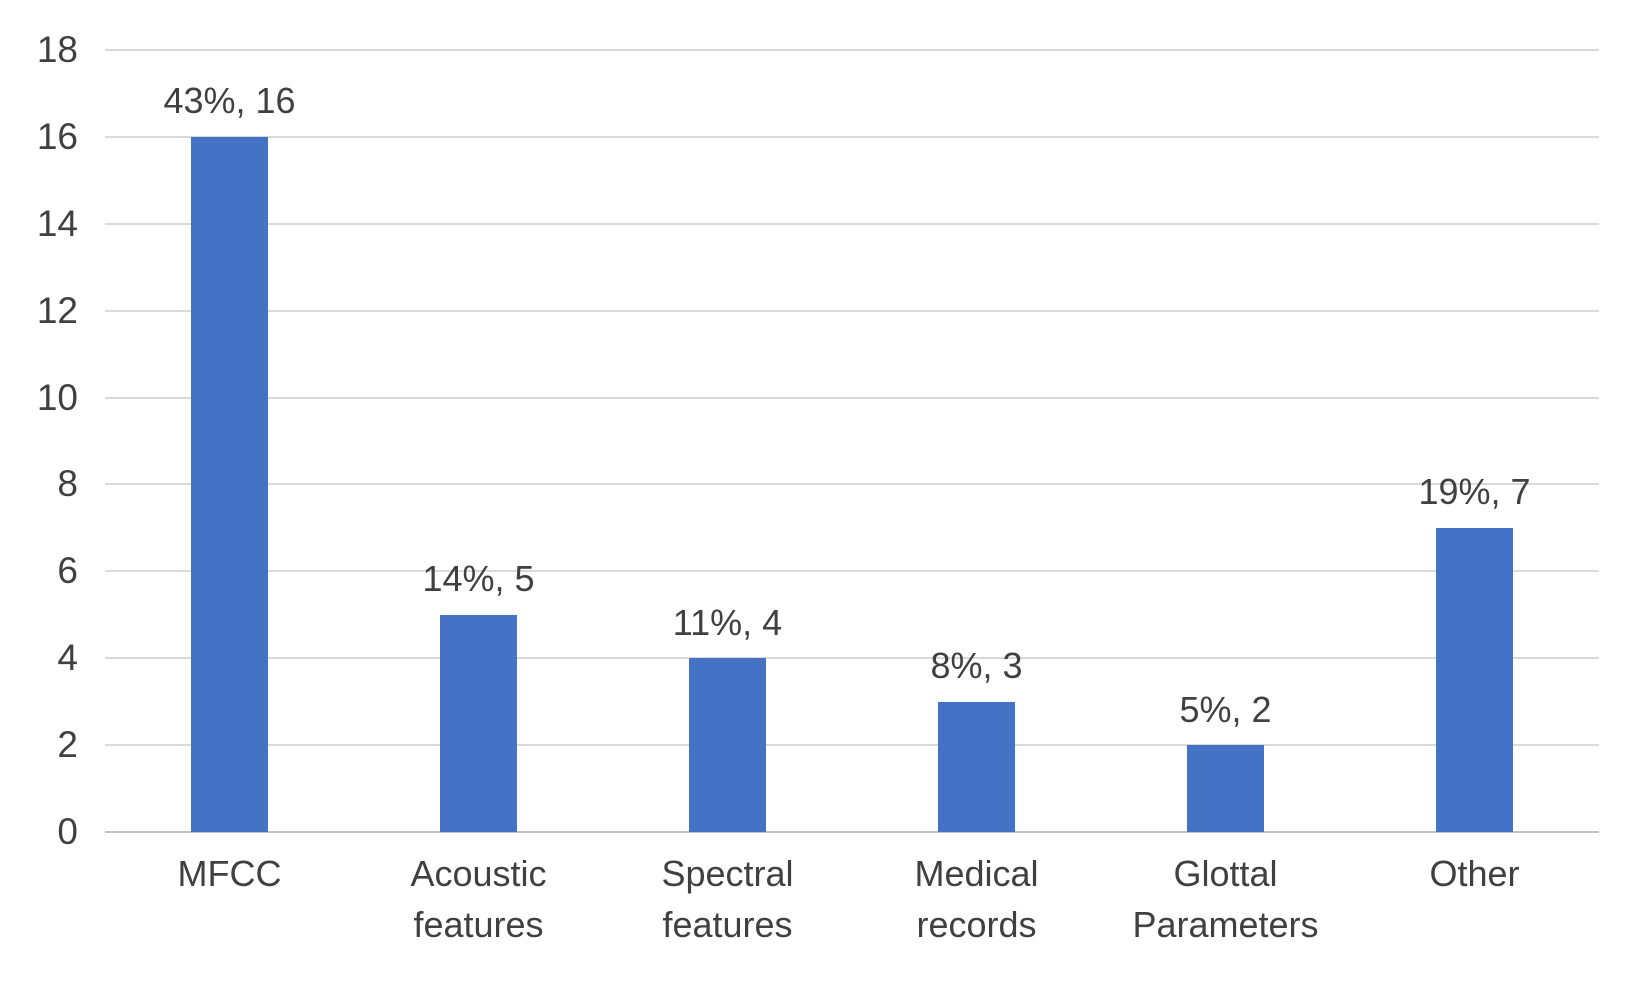 This screenshot has height=990, width=1650. What do you see at coordinates (1225, 873) in the screenshot?
I see `category-label-line: Glottal` at bounding box center [1225, 873].